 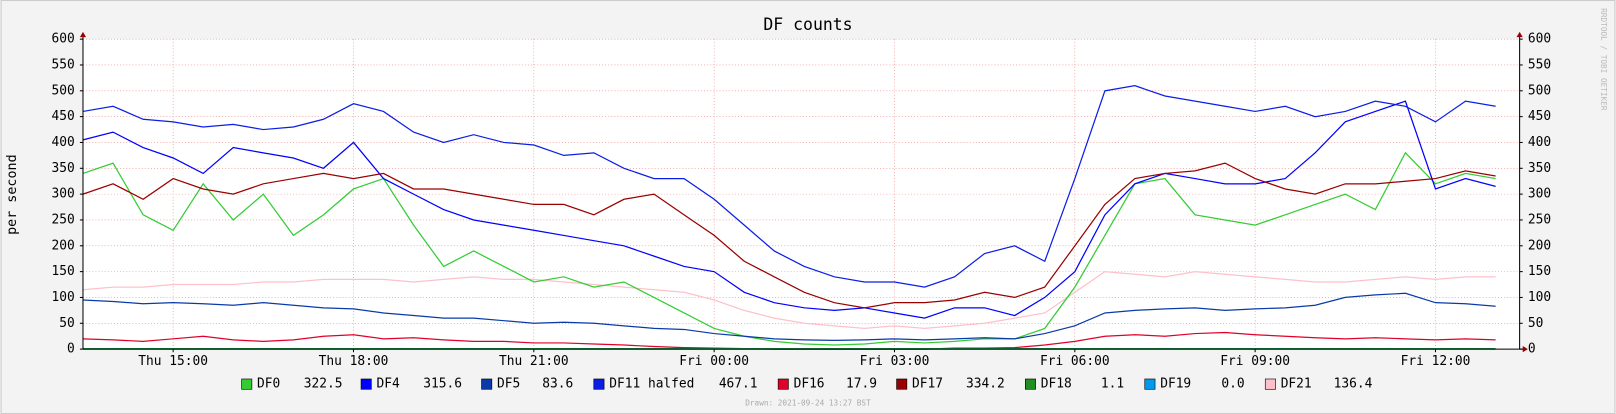 What do you see at coordinates (807, 24) in the screenshot?
I see `chart-title: DF counts` at bounding box center [807, 24].